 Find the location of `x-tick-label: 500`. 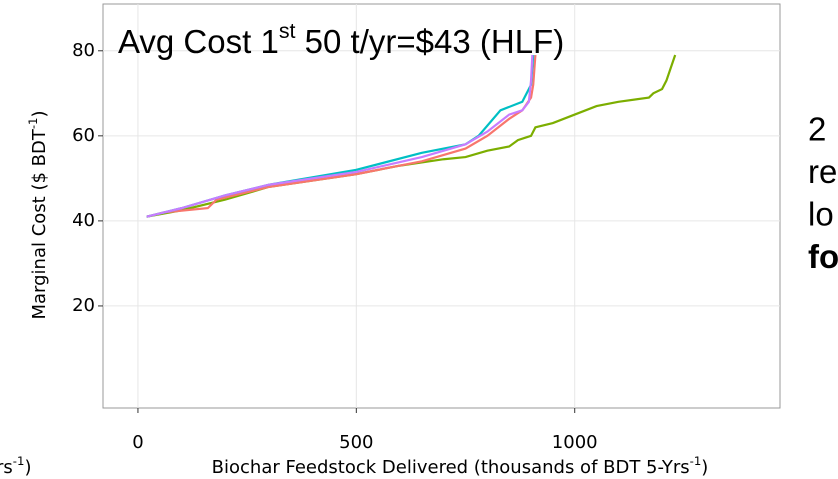

x-tick-label: 500 is located at coordinates (356, 442).